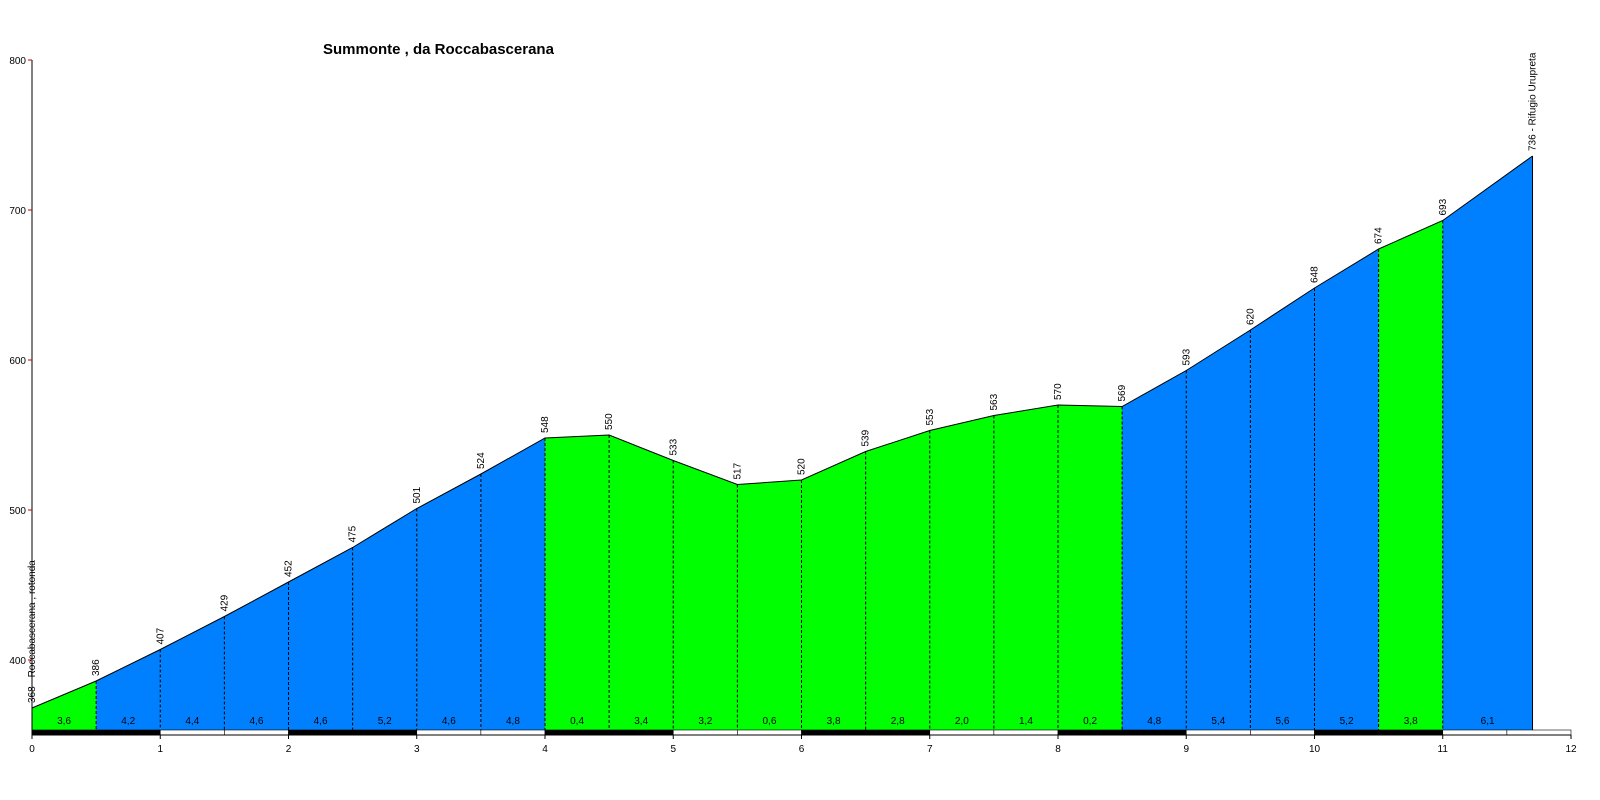 The width and height of the screenshot is (1600, 800). Describe the element at coordinates (64, 721) in the screenshot. I see `gradient-label: 3,6` at that location.